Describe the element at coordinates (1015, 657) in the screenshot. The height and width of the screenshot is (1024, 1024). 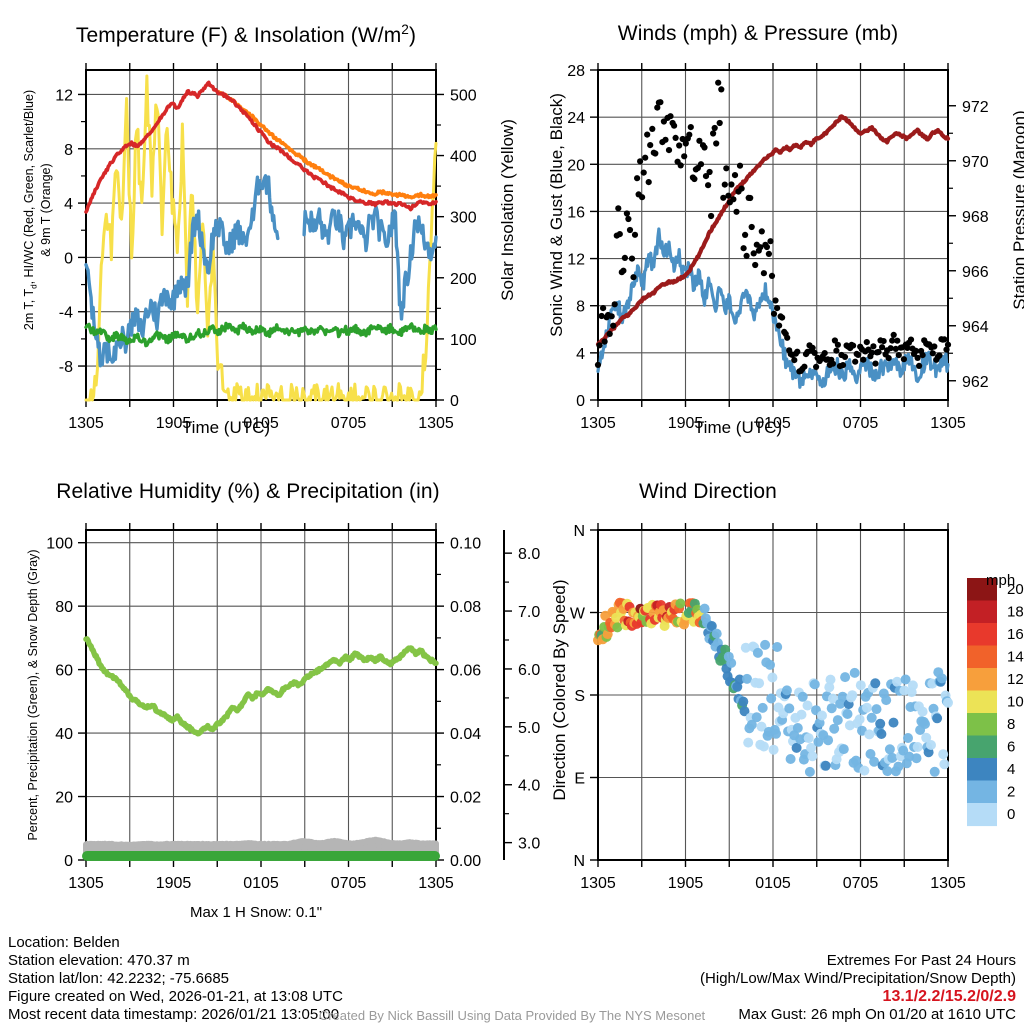
I see `svg-text: 14` at that location.